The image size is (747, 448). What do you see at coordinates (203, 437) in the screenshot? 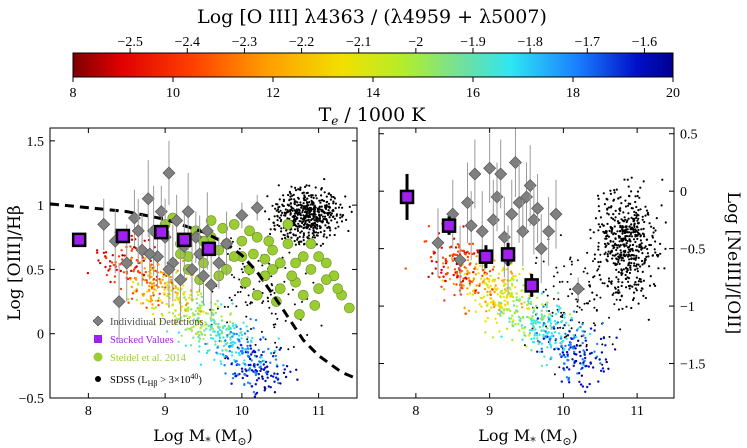
I see `left-xlabel: Log M* (M⊙)` at bounding box center [203, 437].